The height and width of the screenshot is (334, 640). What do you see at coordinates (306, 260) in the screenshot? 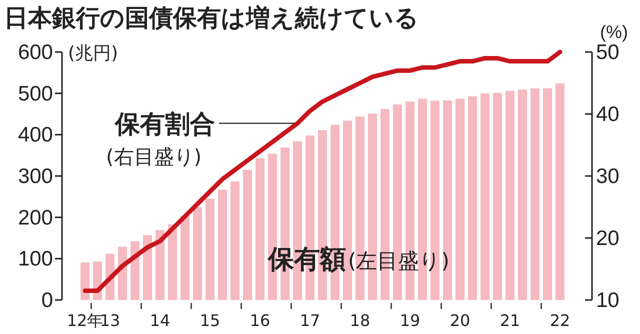
I see `series-label: 保有額` at bounding box center [306, 260].